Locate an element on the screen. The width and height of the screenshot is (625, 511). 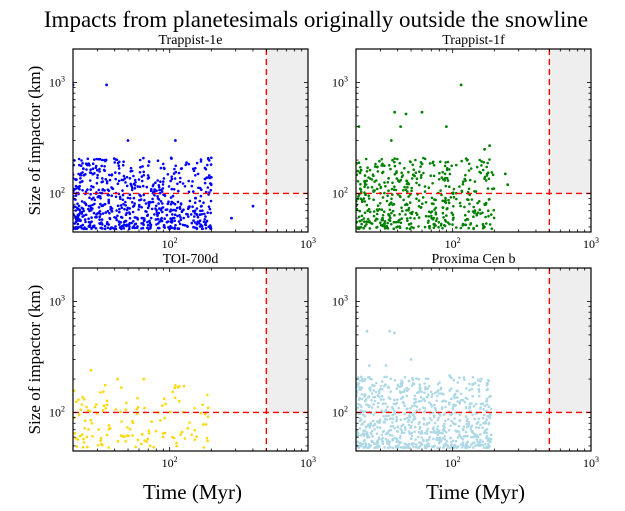
shaded-region is located at coordinates (570, 340).